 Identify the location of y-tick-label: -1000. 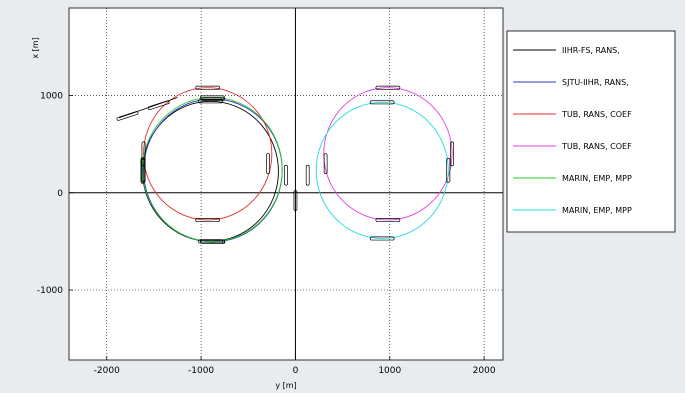
(50, 291).